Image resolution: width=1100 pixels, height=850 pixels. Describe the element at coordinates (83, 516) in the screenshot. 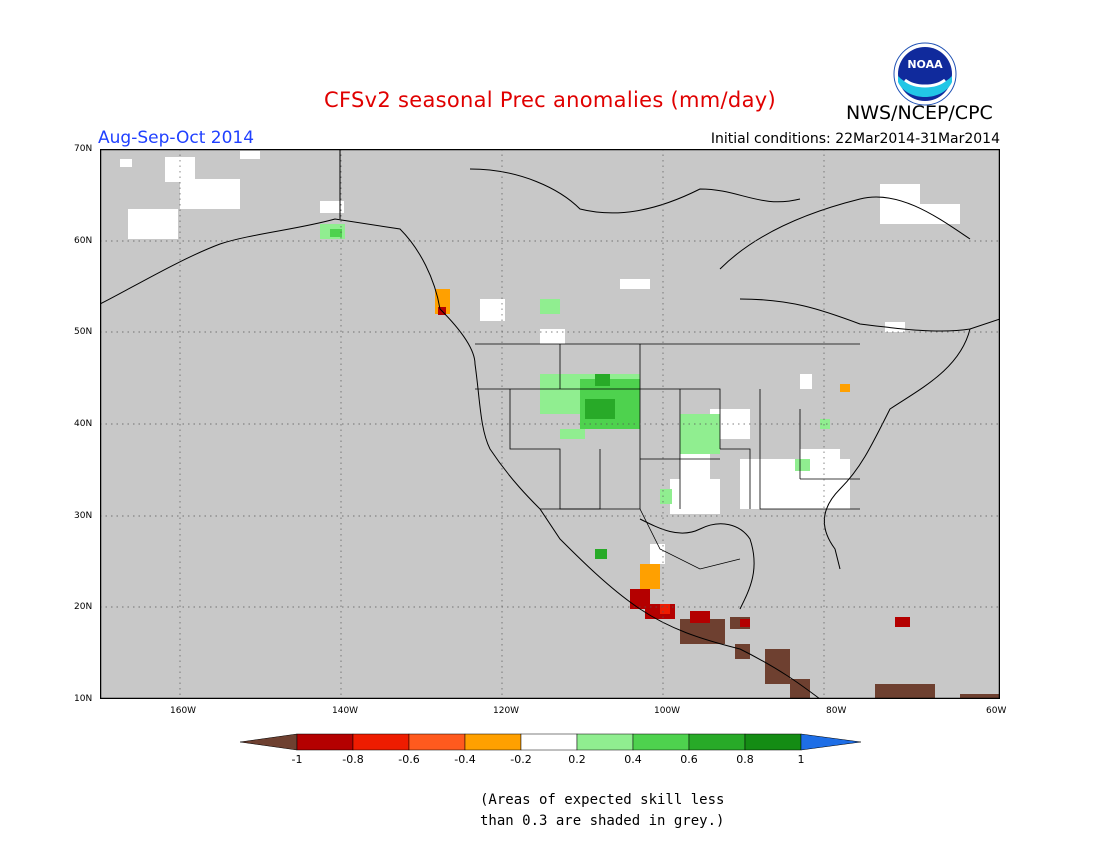

I see `lat-tick-label: 30N` at that location.